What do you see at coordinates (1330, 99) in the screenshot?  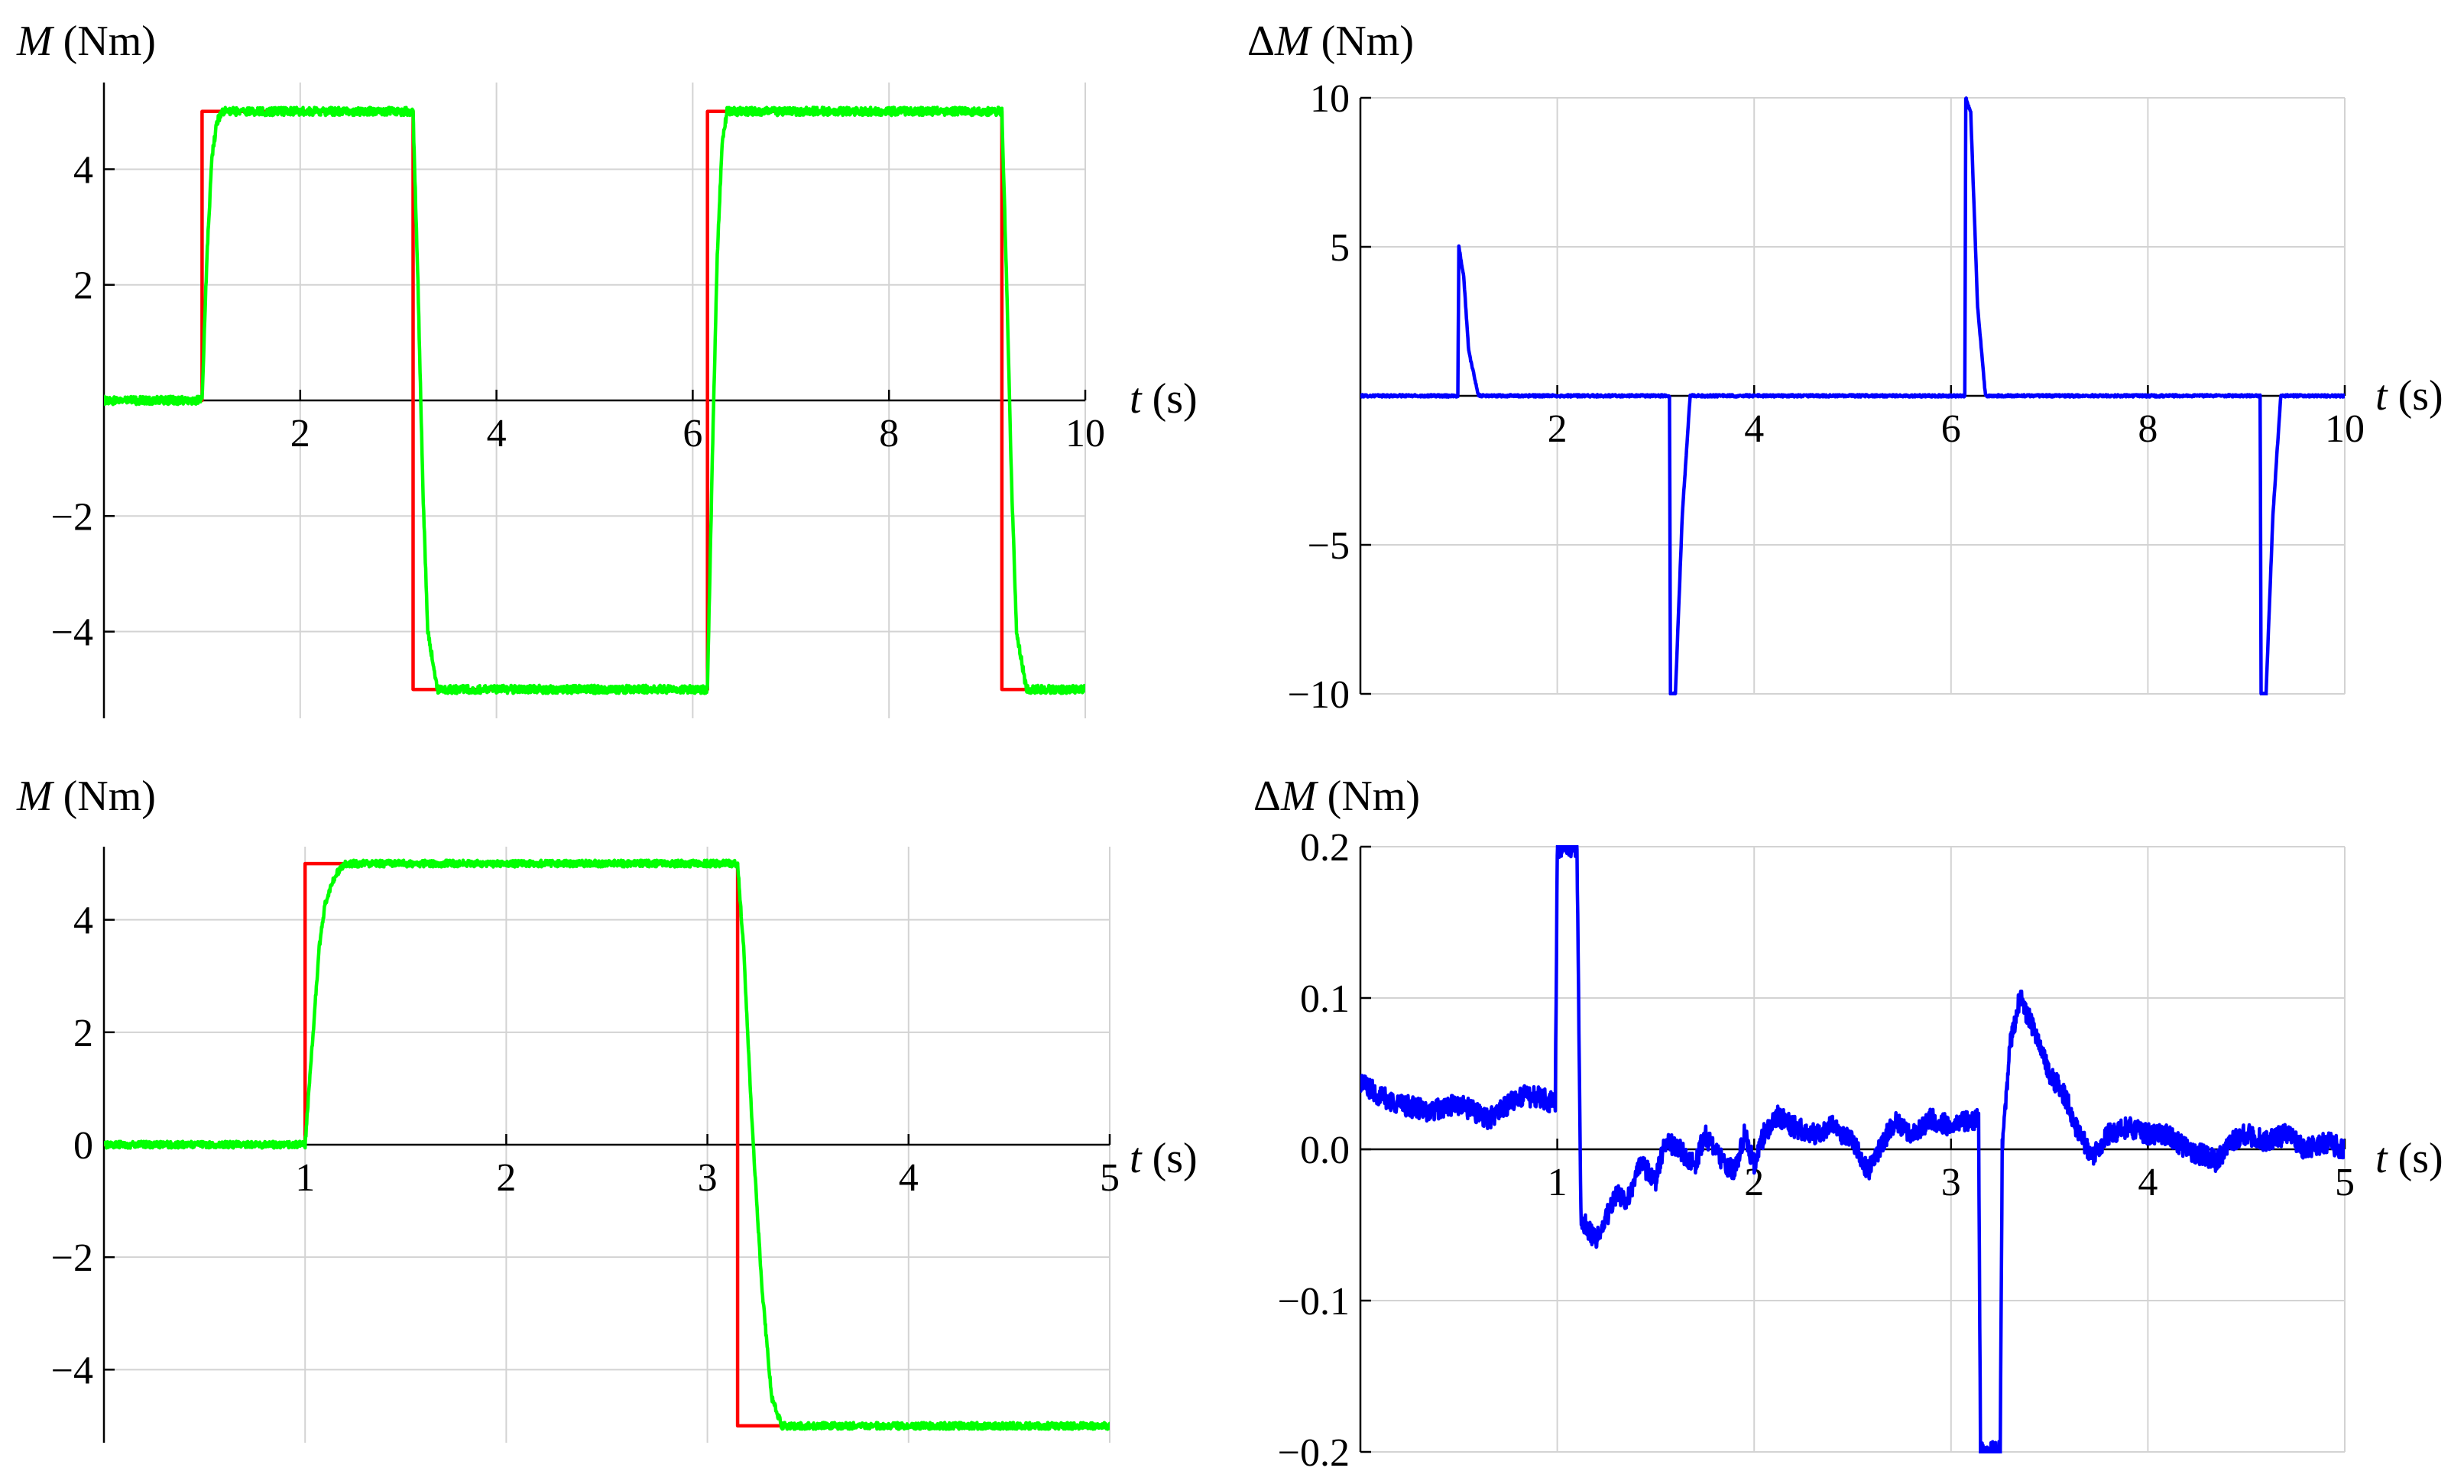 I see `y-tick-label: 10` at bounding box center [1330, 99].